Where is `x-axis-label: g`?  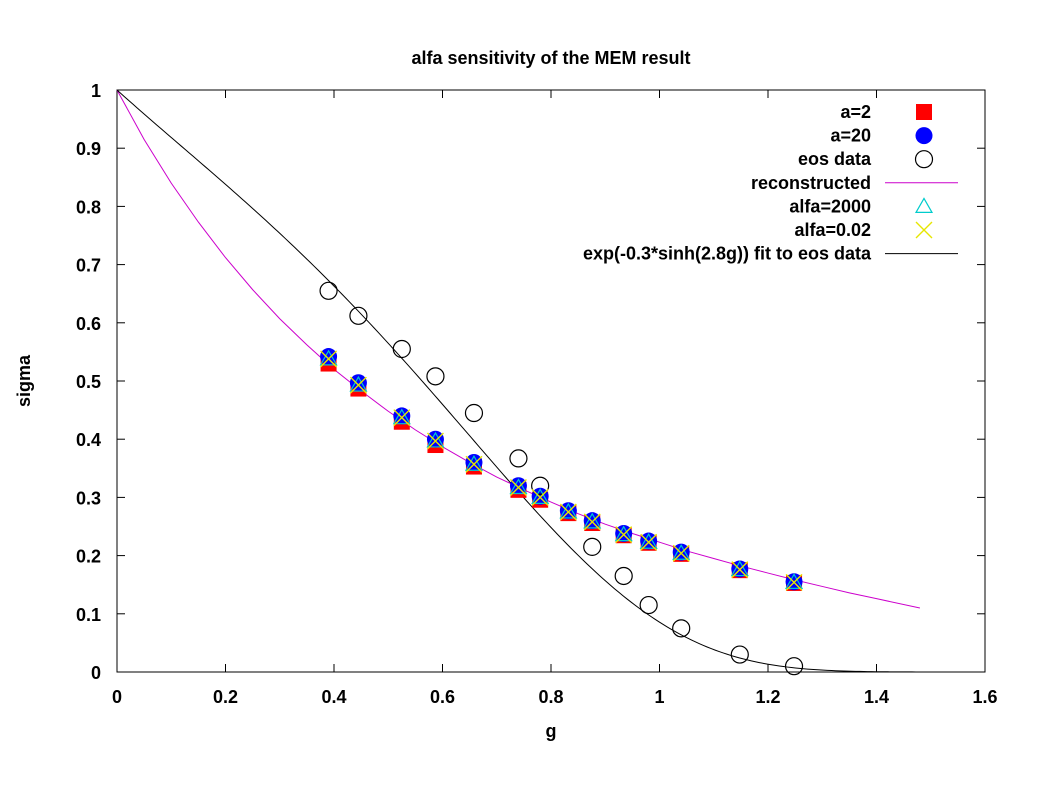 x-axis-label: g is located at coordinates (551, 731).